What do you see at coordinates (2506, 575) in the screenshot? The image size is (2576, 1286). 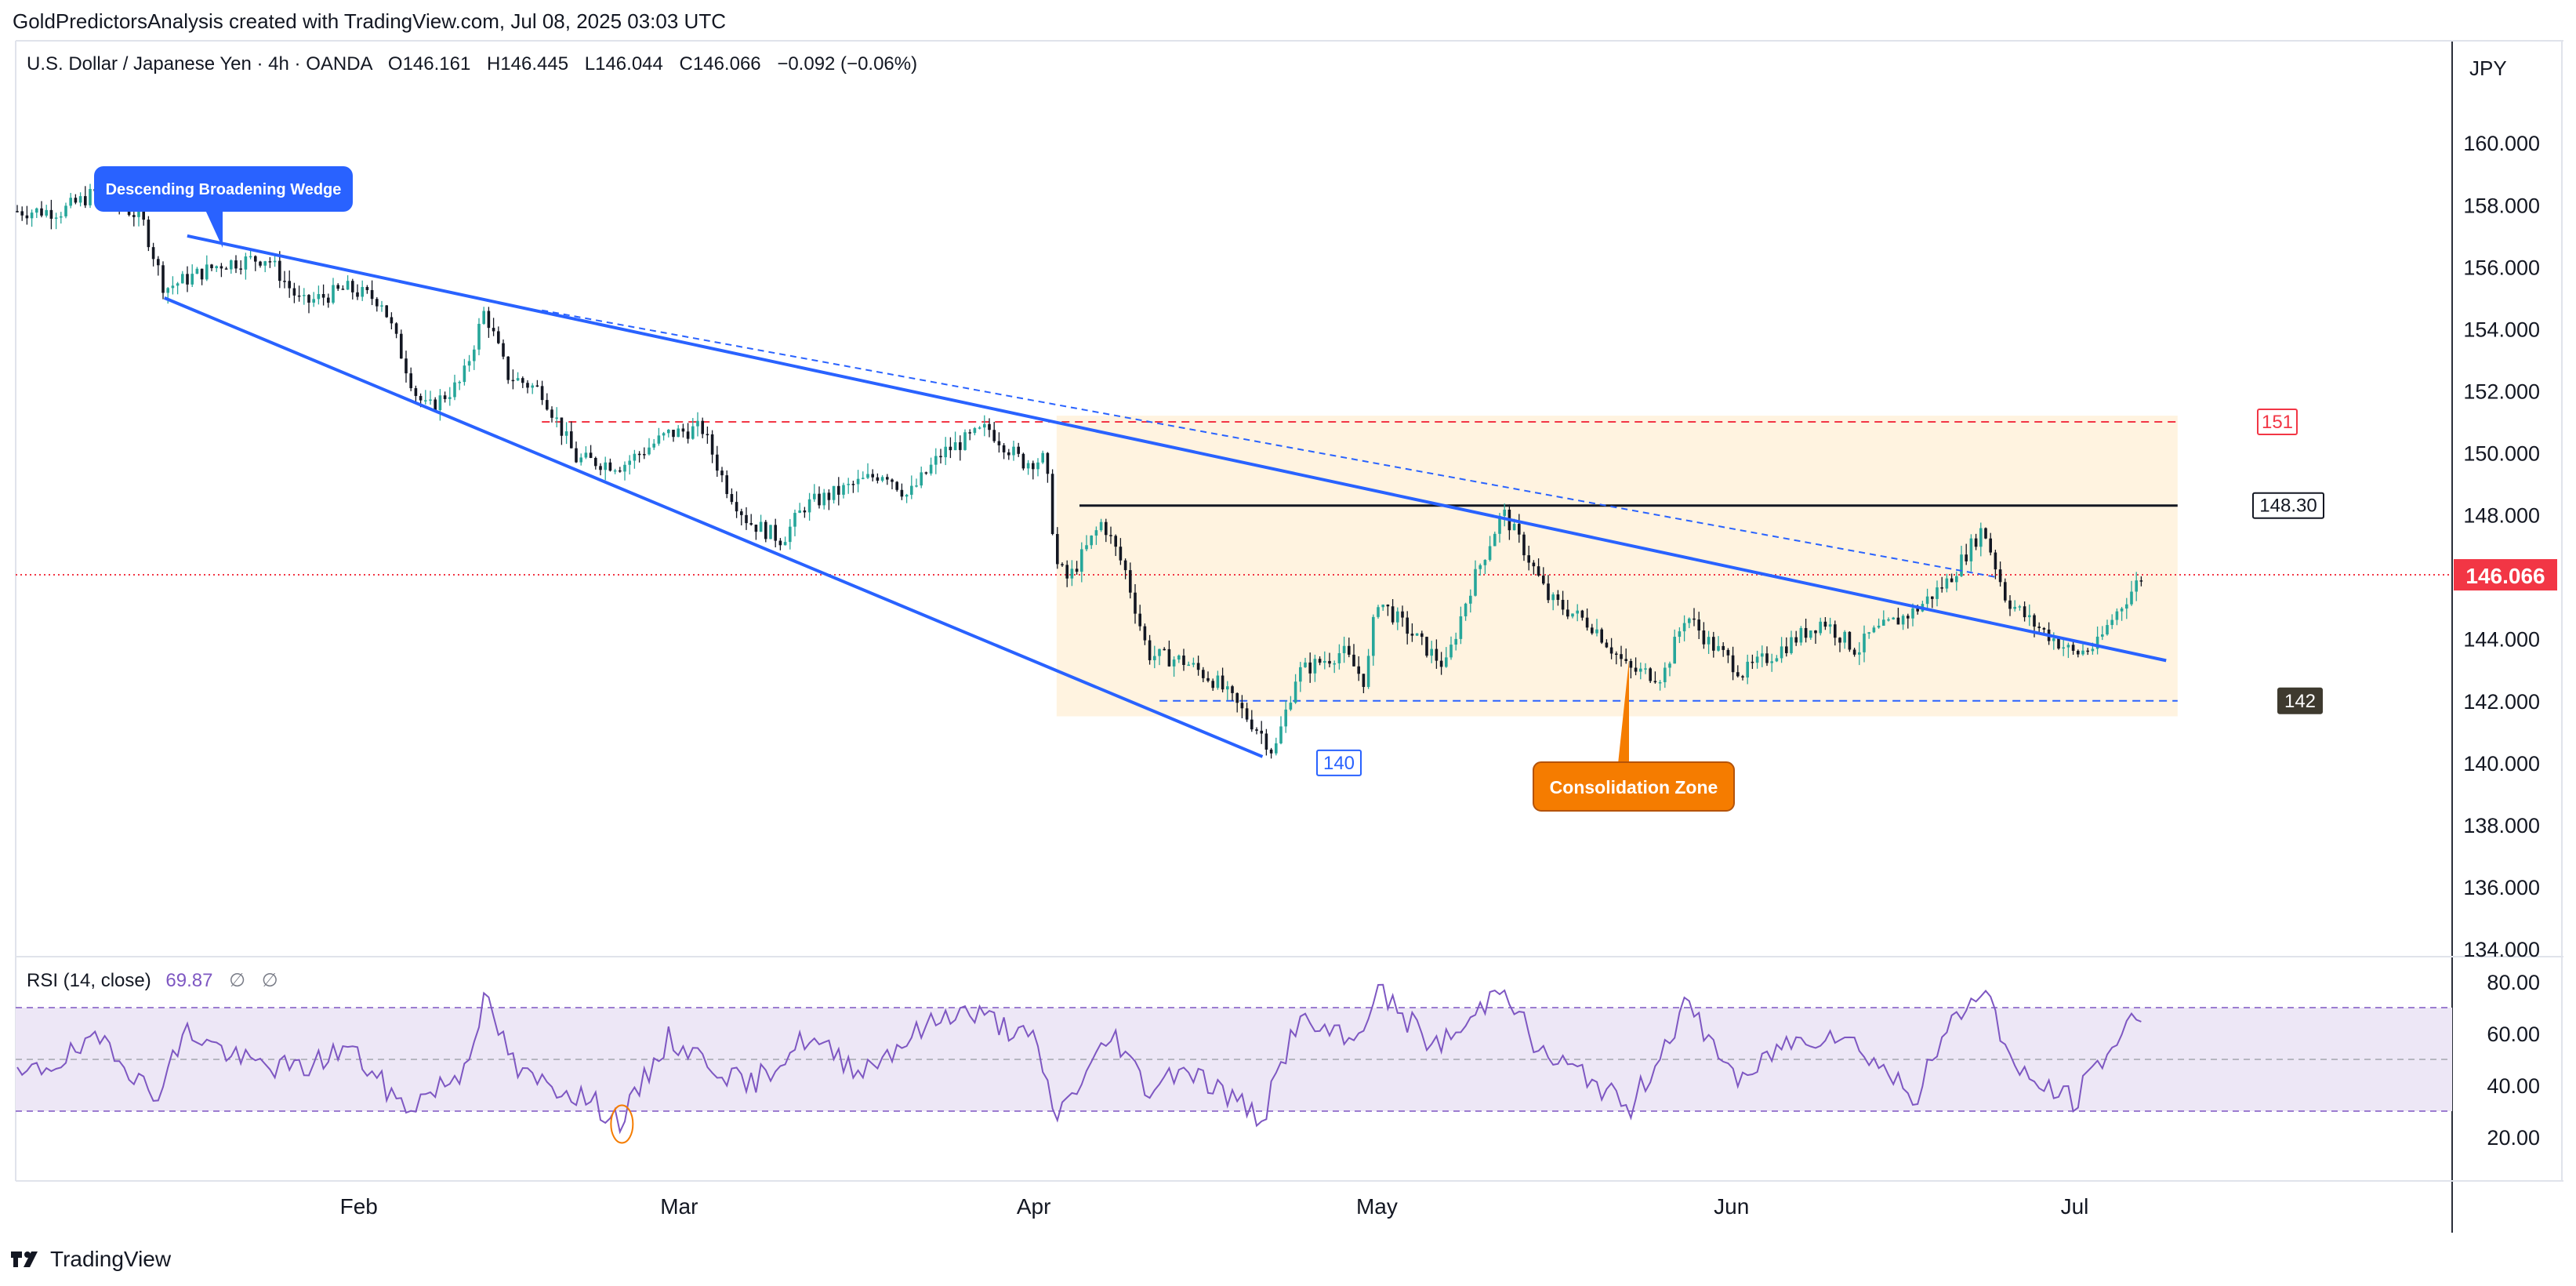 I see `current-price-tag: 146.066` at bounding box center [2506, 575].